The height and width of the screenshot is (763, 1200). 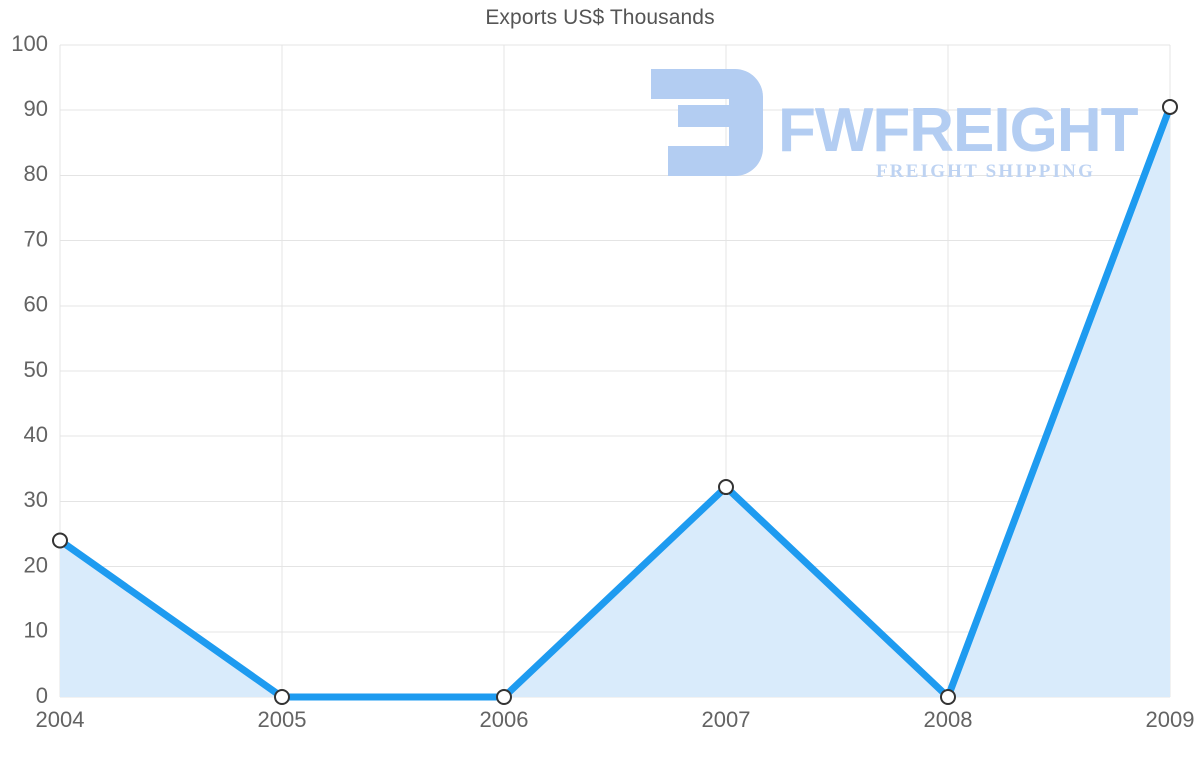 I want to click on y-axis-tick-labels: 0 10 20 30 40 50 60 70 80 90 100, so click(x=29, y=369).